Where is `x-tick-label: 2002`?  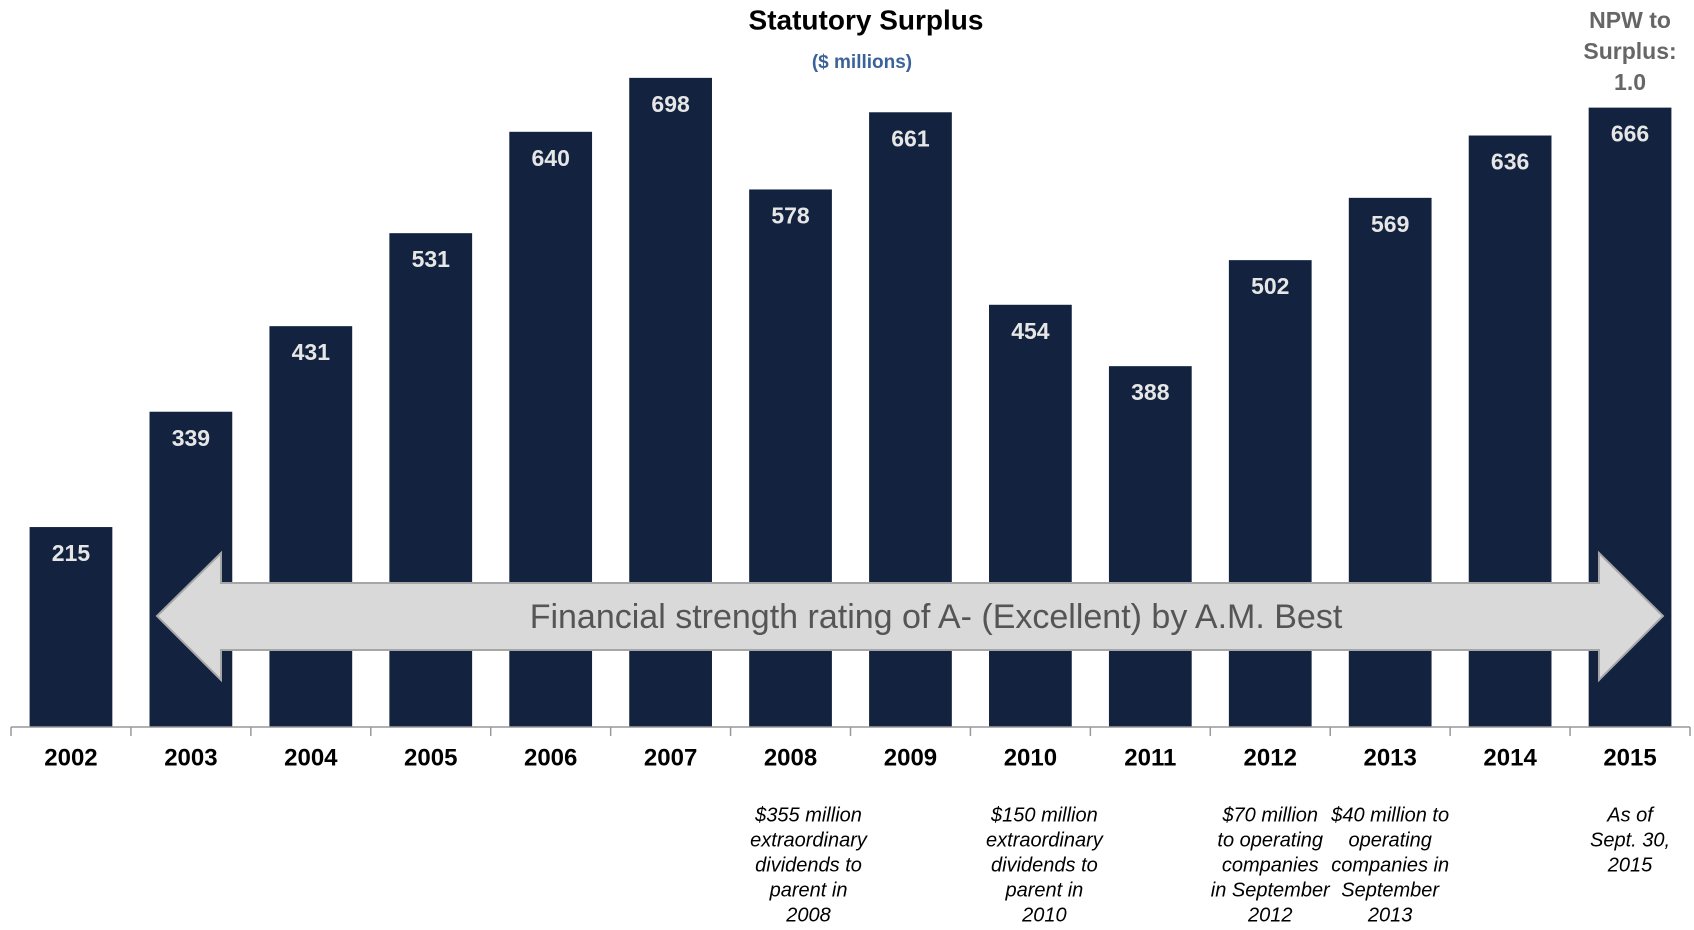 x-tick-label: 2002 is located at coordinates (70, 757).